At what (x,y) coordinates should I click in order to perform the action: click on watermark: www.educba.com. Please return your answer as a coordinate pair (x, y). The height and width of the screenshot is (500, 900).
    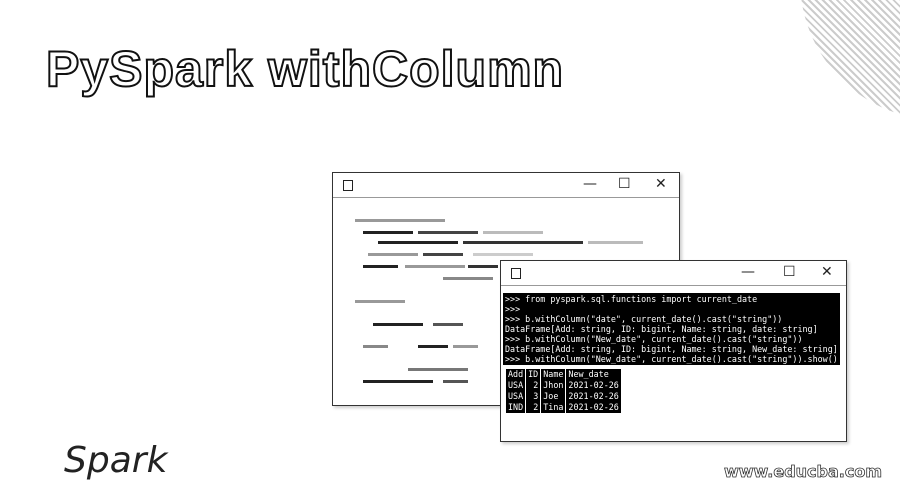
    Looking at the image, I should click on (803, 472).